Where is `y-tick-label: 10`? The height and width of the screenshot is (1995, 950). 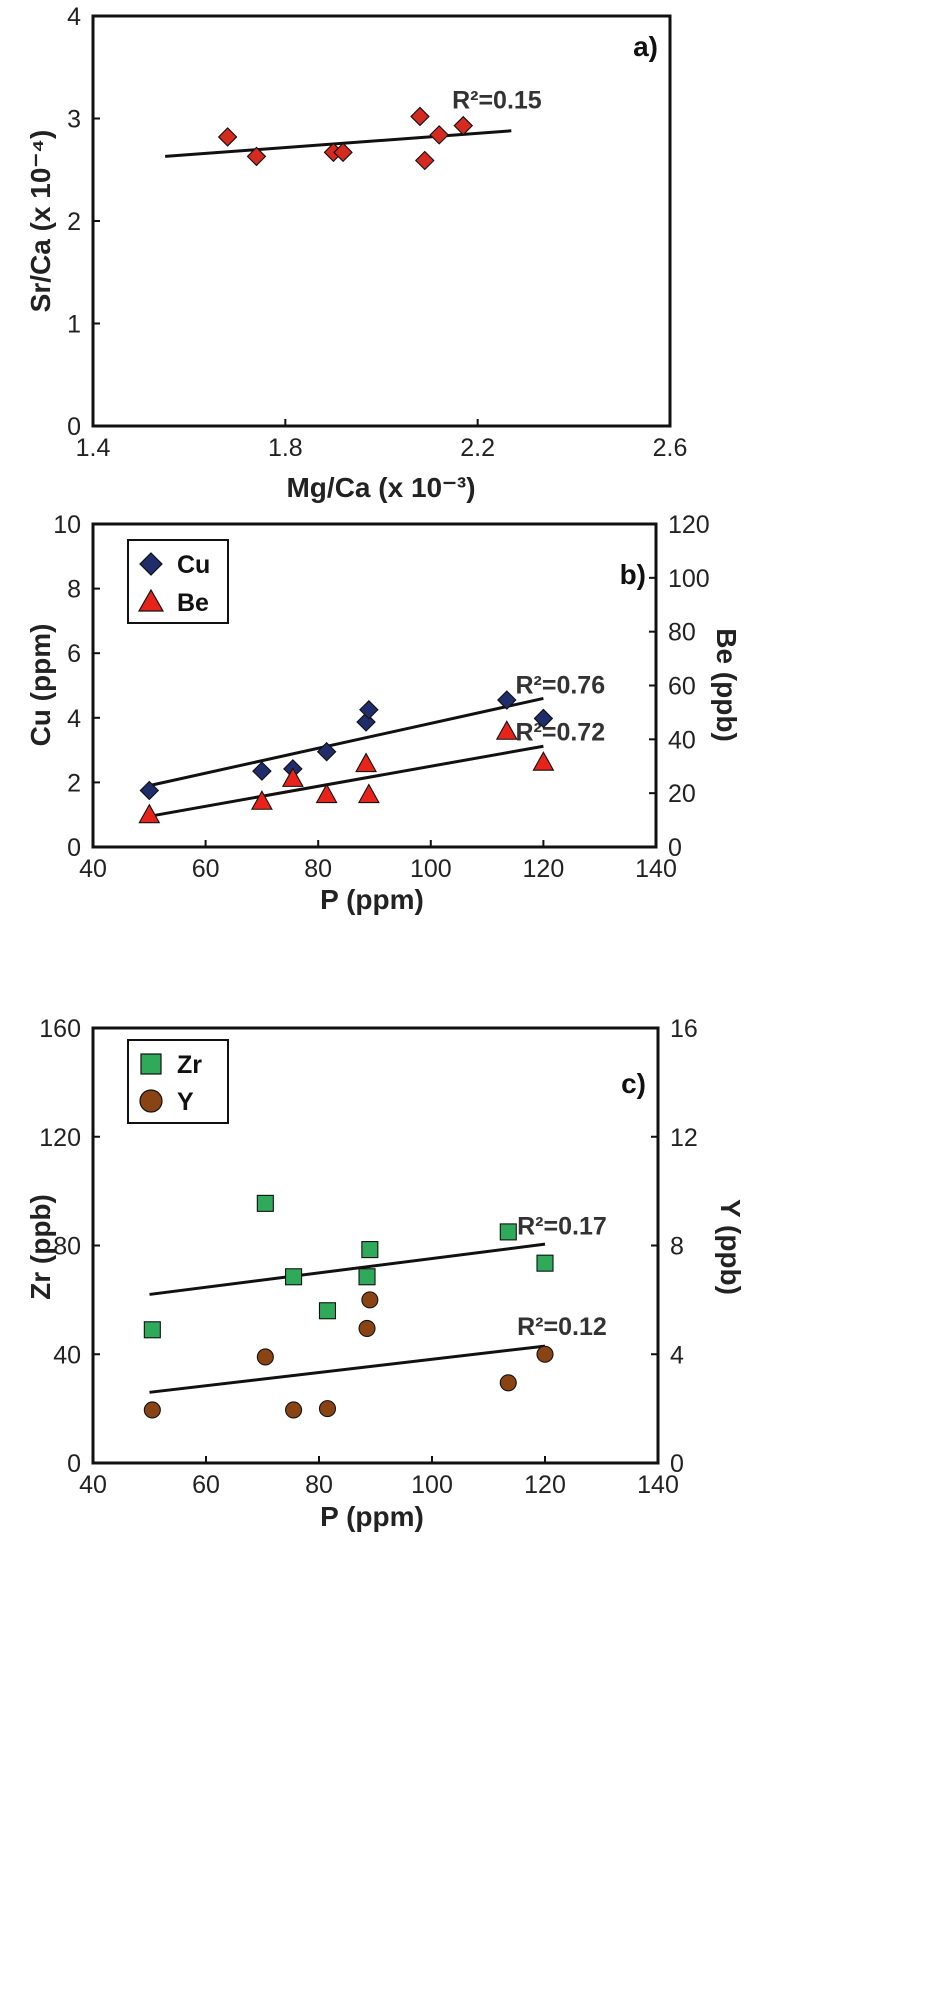 y-tick-label: 10 is located at coordinates (67, 525).